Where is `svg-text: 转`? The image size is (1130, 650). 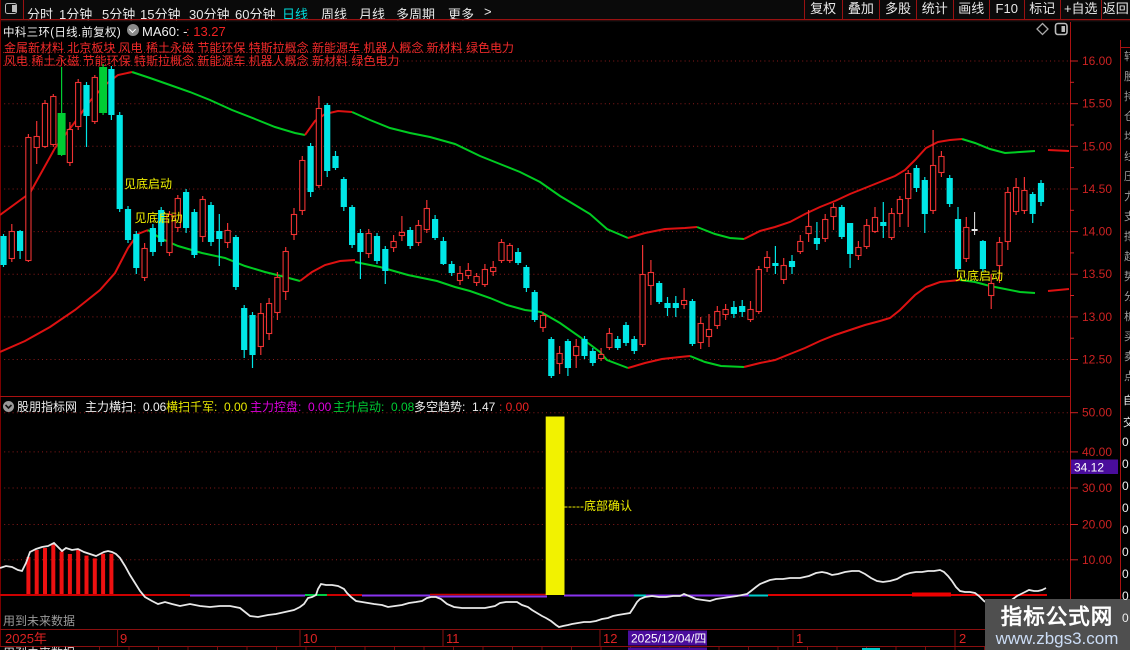
svg-text: 转 is located at coordinates (1127, 56).